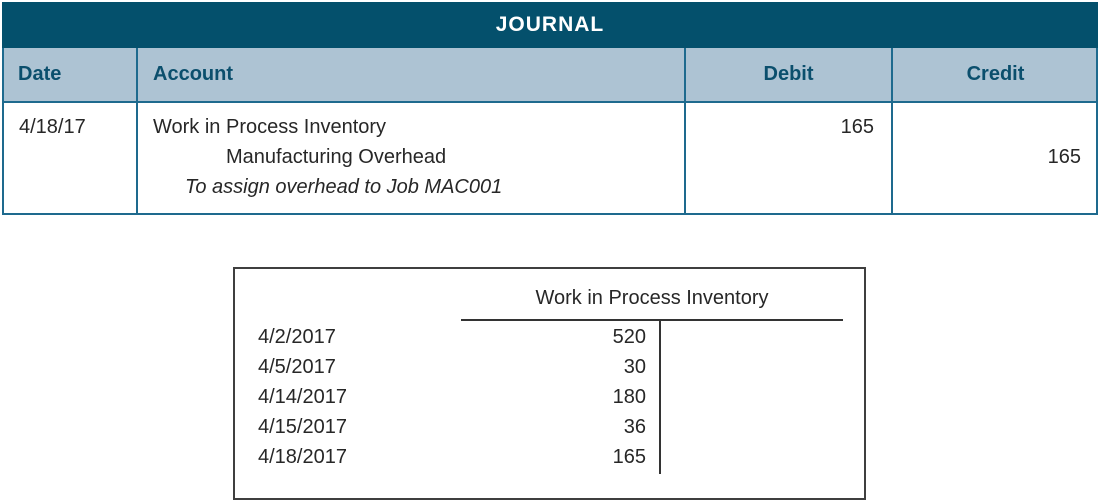  What do you see at coordinates (634, 427) in the screenshot?
I see `t-account-row-amount: 36` at bounding box center [634, 427].